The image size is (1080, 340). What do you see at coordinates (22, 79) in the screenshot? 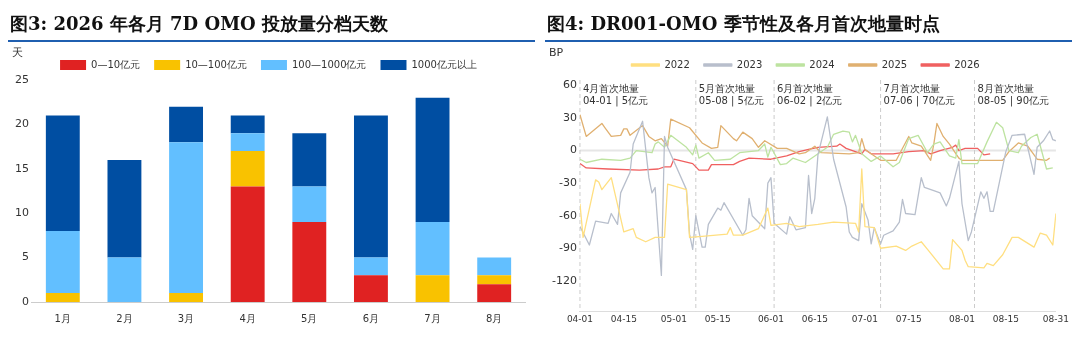
I see `y-tick-label: 25` at bounding box center [22, 79].